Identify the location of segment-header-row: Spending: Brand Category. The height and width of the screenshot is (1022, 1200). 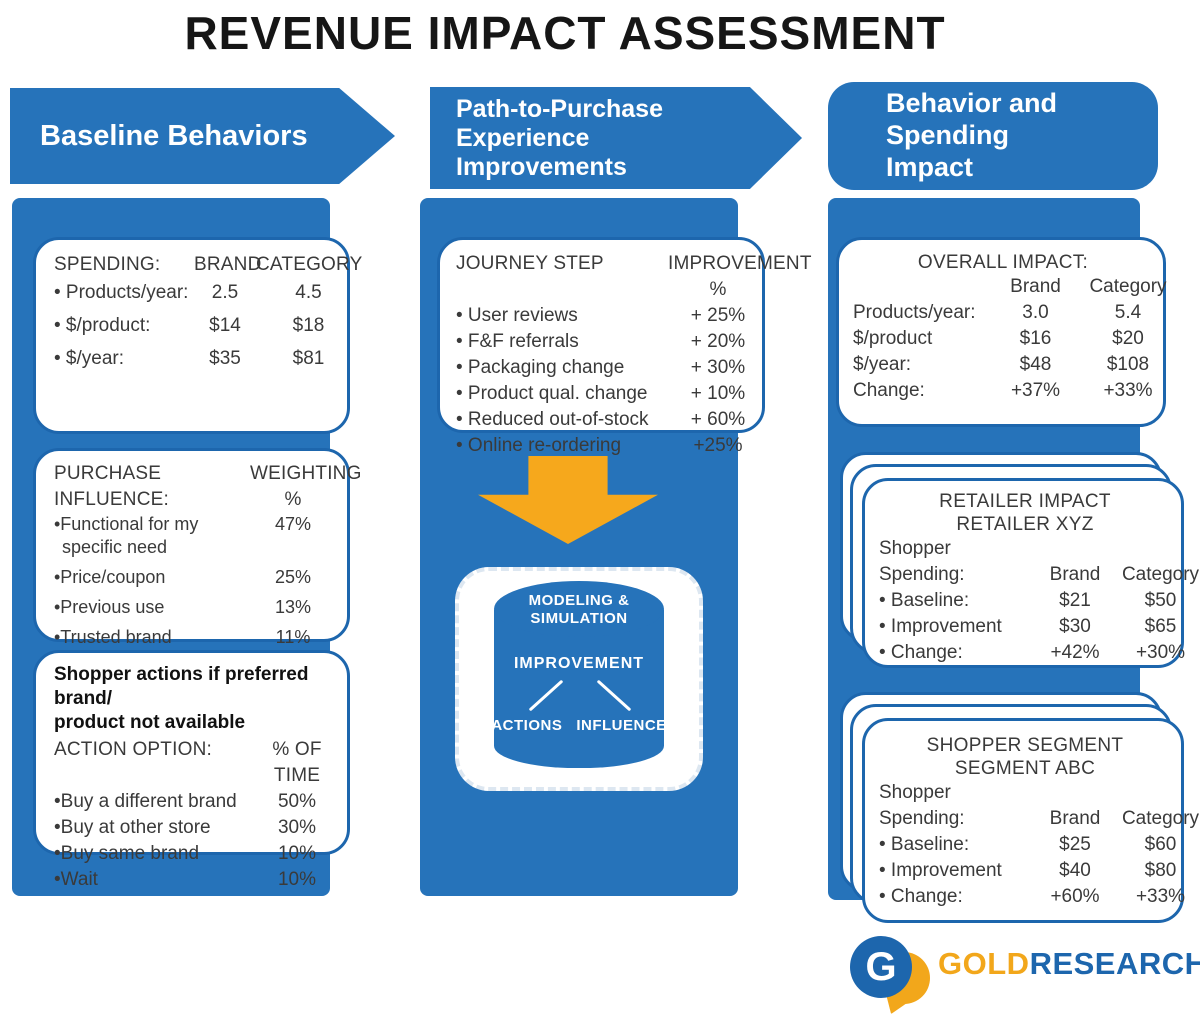
(1039, 819).